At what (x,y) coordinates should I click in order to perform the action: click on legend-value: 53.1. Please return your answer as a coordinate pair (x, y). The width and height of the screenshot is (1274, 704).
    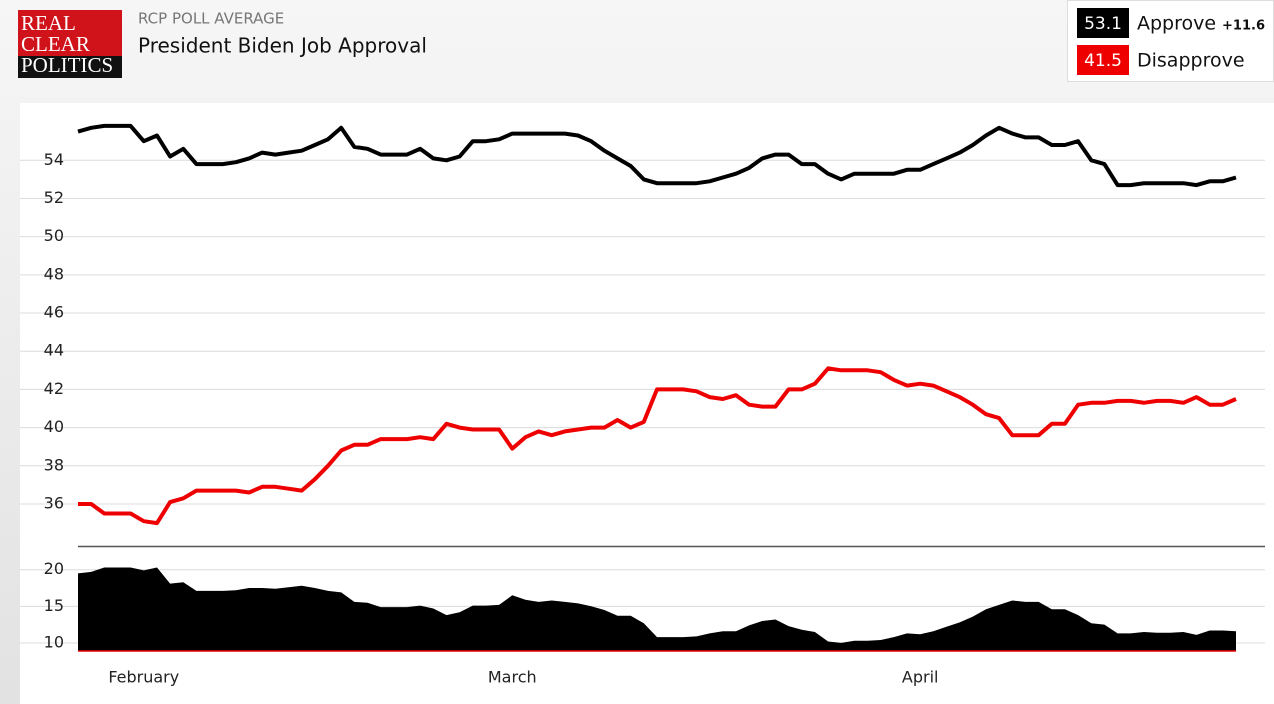
    Looking at the image, I should click on (1103, 24).